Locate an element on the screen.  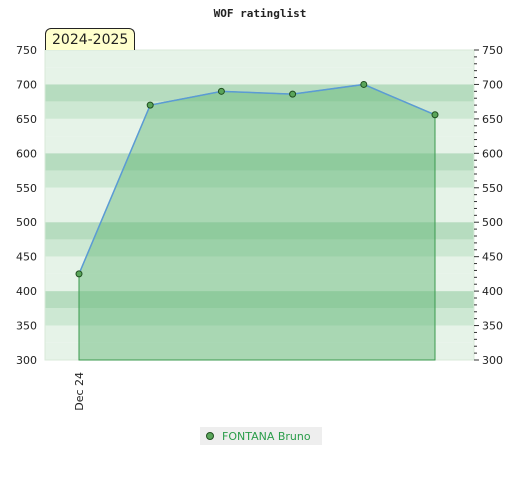
y-tick-label-left: 600 is located at coordinates (26, 153).